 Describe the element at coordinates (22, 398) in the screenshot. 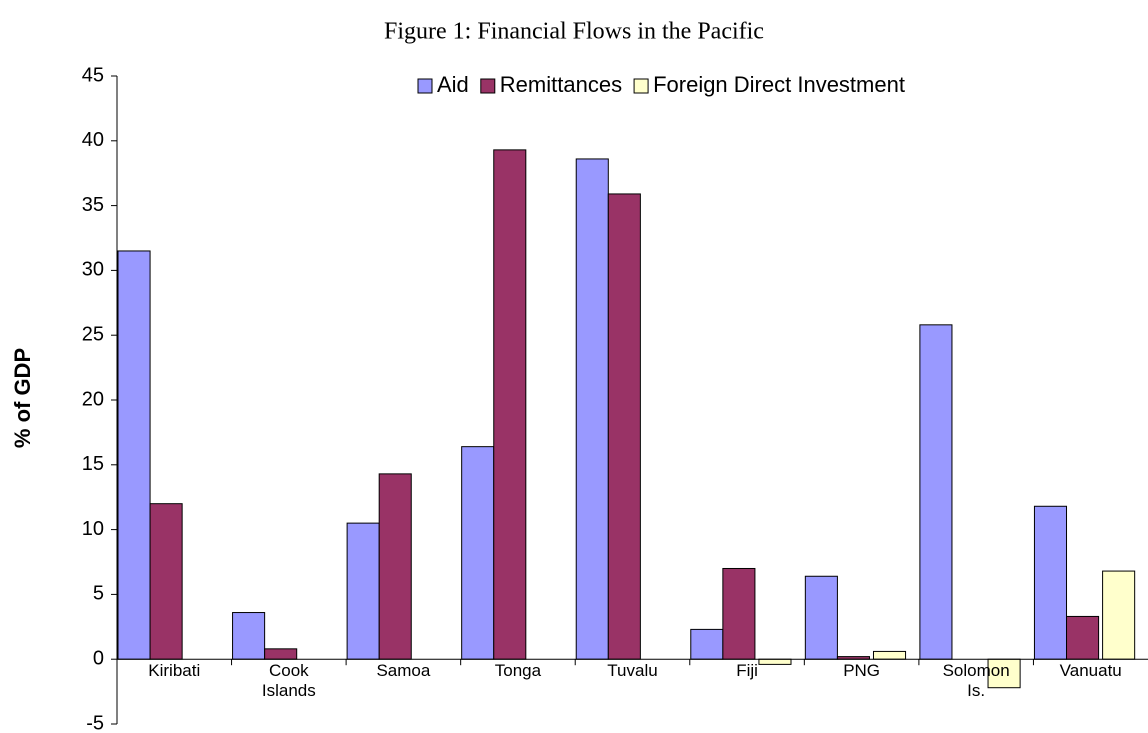

I see `y-axis-label: % of GDP` at that location.